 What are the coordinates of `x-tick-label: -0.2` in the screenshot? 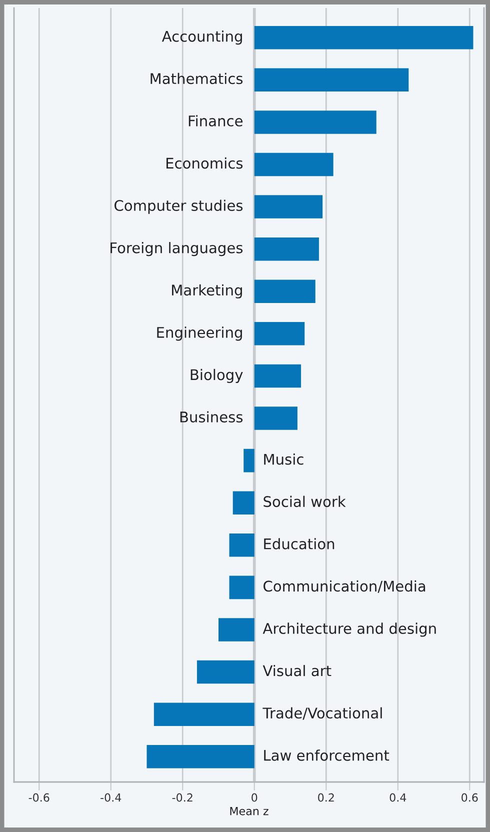 It's located at (182, 797).